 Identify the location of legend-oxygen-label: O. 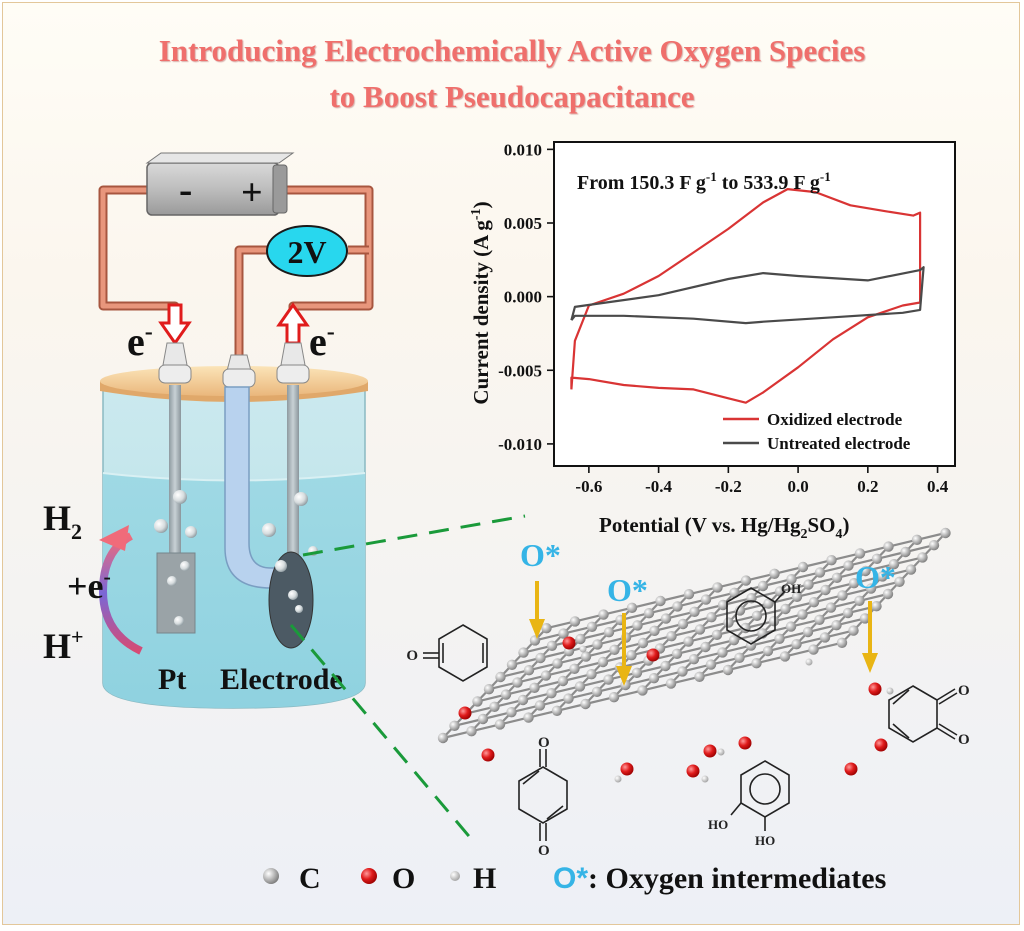
(403, 878).